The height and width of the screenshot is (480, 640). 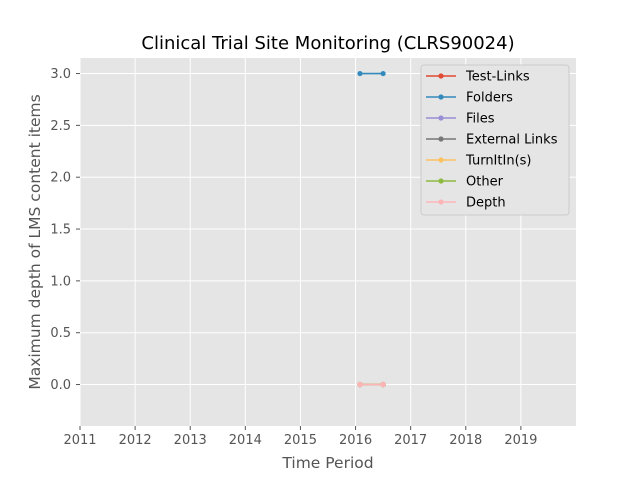 I want to click on legend-label: TurnItIn(s), so click(x=498, y=161).